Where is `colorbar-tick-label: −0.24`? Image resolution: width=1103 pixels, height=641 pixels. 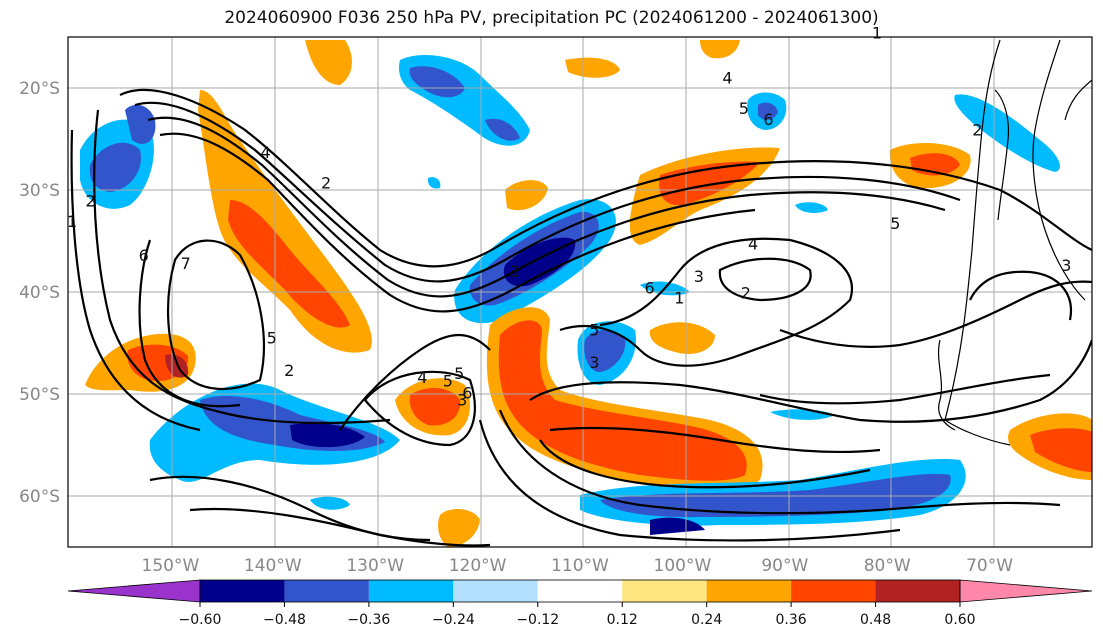
colorbar-tick-label: −0.24 is located at coordinates (453, 620).